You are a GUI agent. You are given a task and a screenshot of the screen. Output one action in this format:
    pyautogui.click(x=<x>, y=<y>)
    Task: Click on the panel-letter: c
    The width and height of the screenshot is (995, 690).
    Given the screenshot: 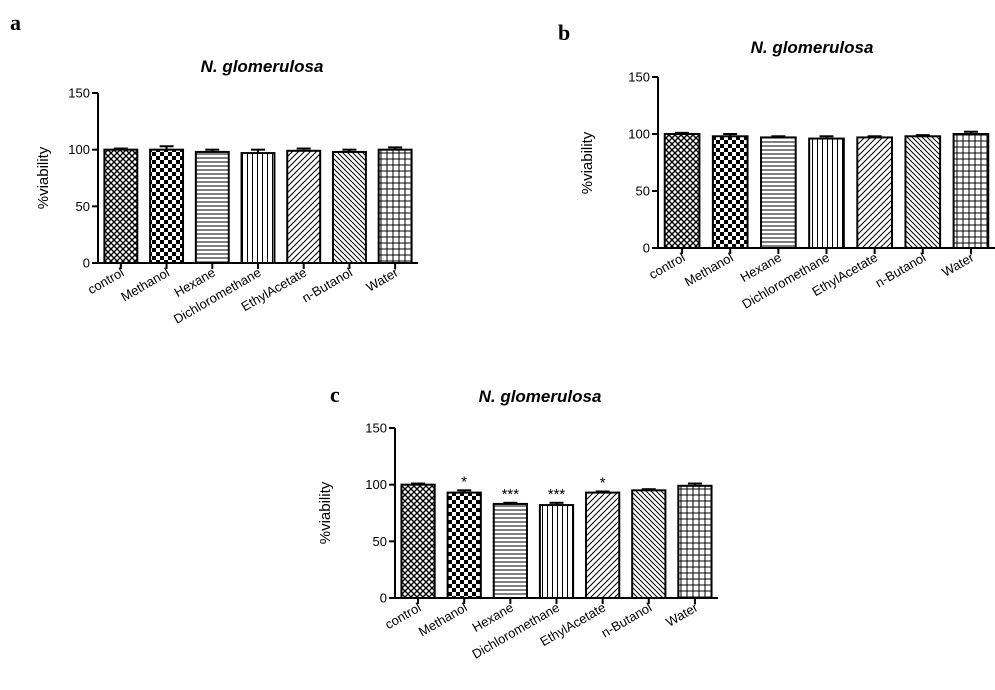 What is the action you would take?
    pyautogui.click(x=335, y=394)
    